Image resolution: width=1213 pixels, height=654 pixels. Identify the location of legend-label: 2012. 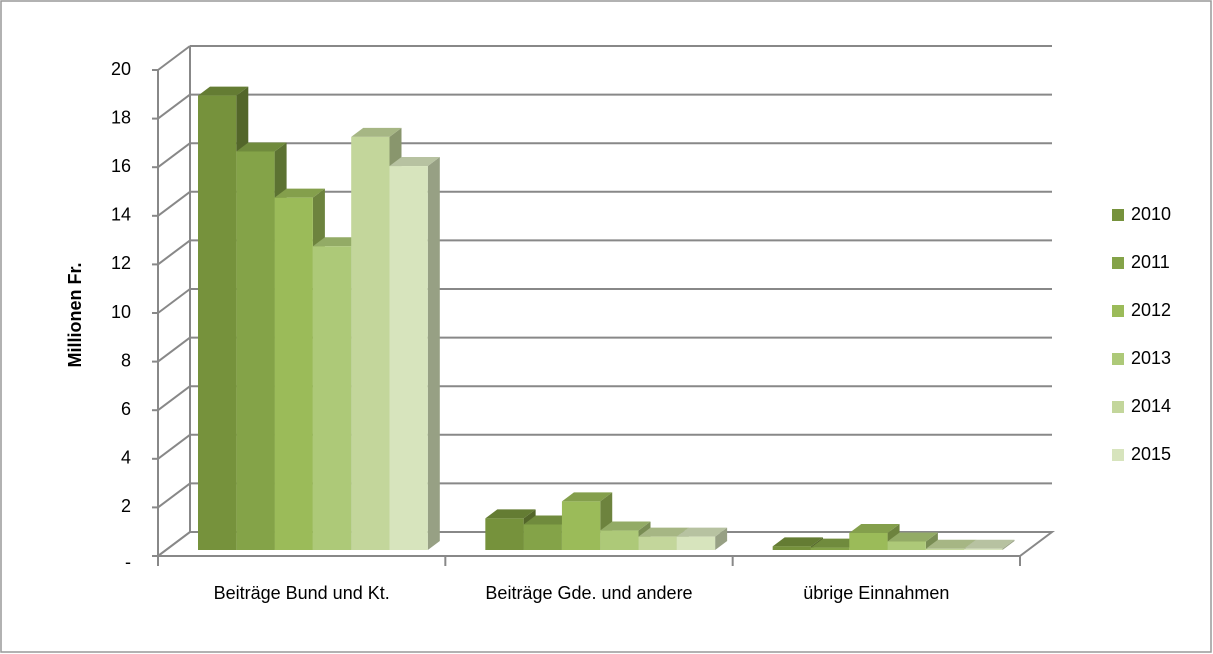
(1151, 310).